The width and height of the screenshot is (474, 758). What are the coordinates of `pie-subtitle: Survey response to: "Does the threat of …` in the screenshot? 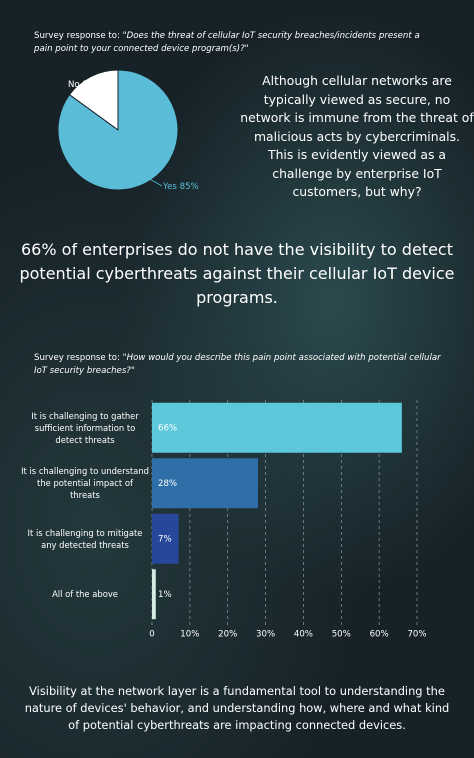 It's located at (234, 43).